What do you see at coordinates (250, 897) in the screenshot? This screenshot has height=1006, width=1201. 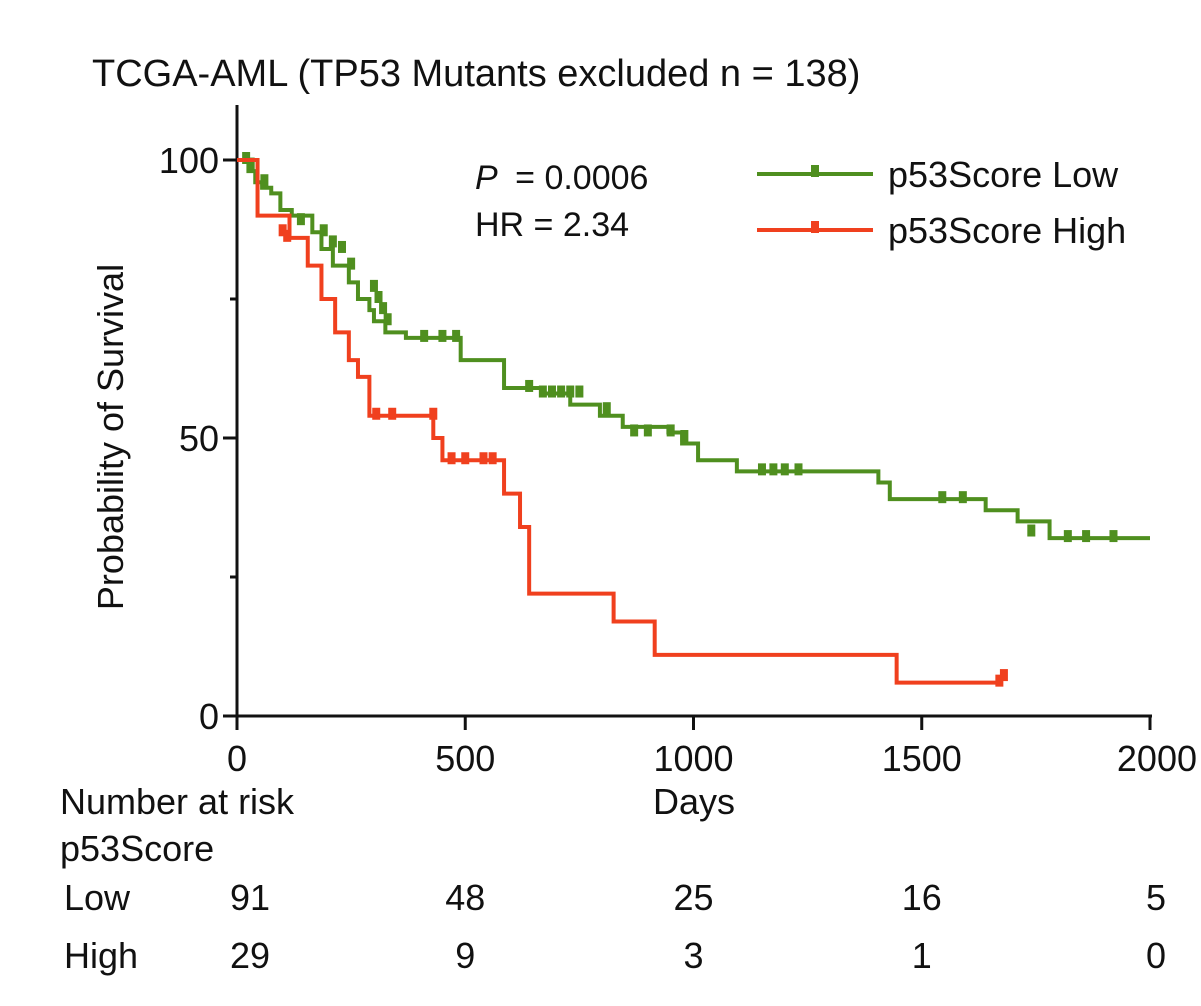 I see `risk-count: 91` at bounding box center [250, 897].